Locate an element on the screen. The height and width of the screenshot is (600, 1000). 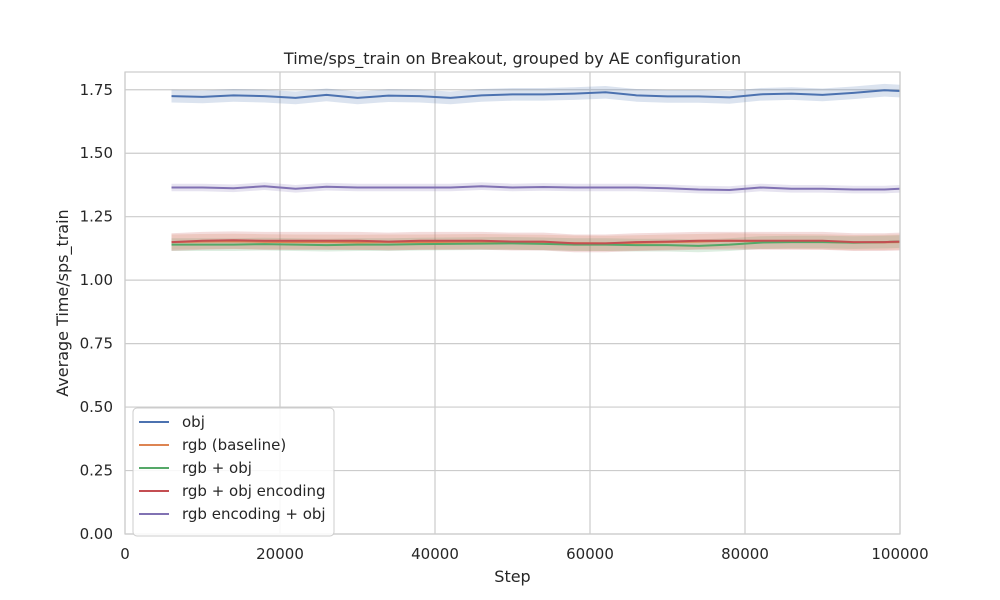
x-tick-label: 0 is located at coordinates (125, 554).